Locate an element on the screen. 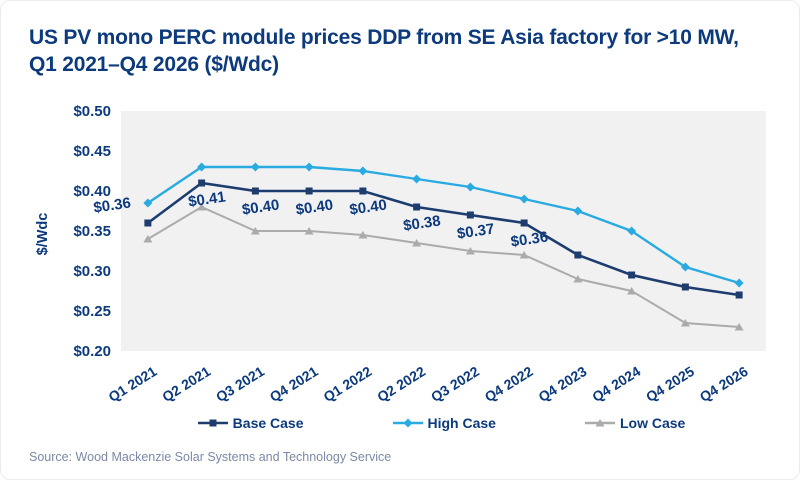  x-tick-label: Q2 2021 is located at coordinates (186, 384).